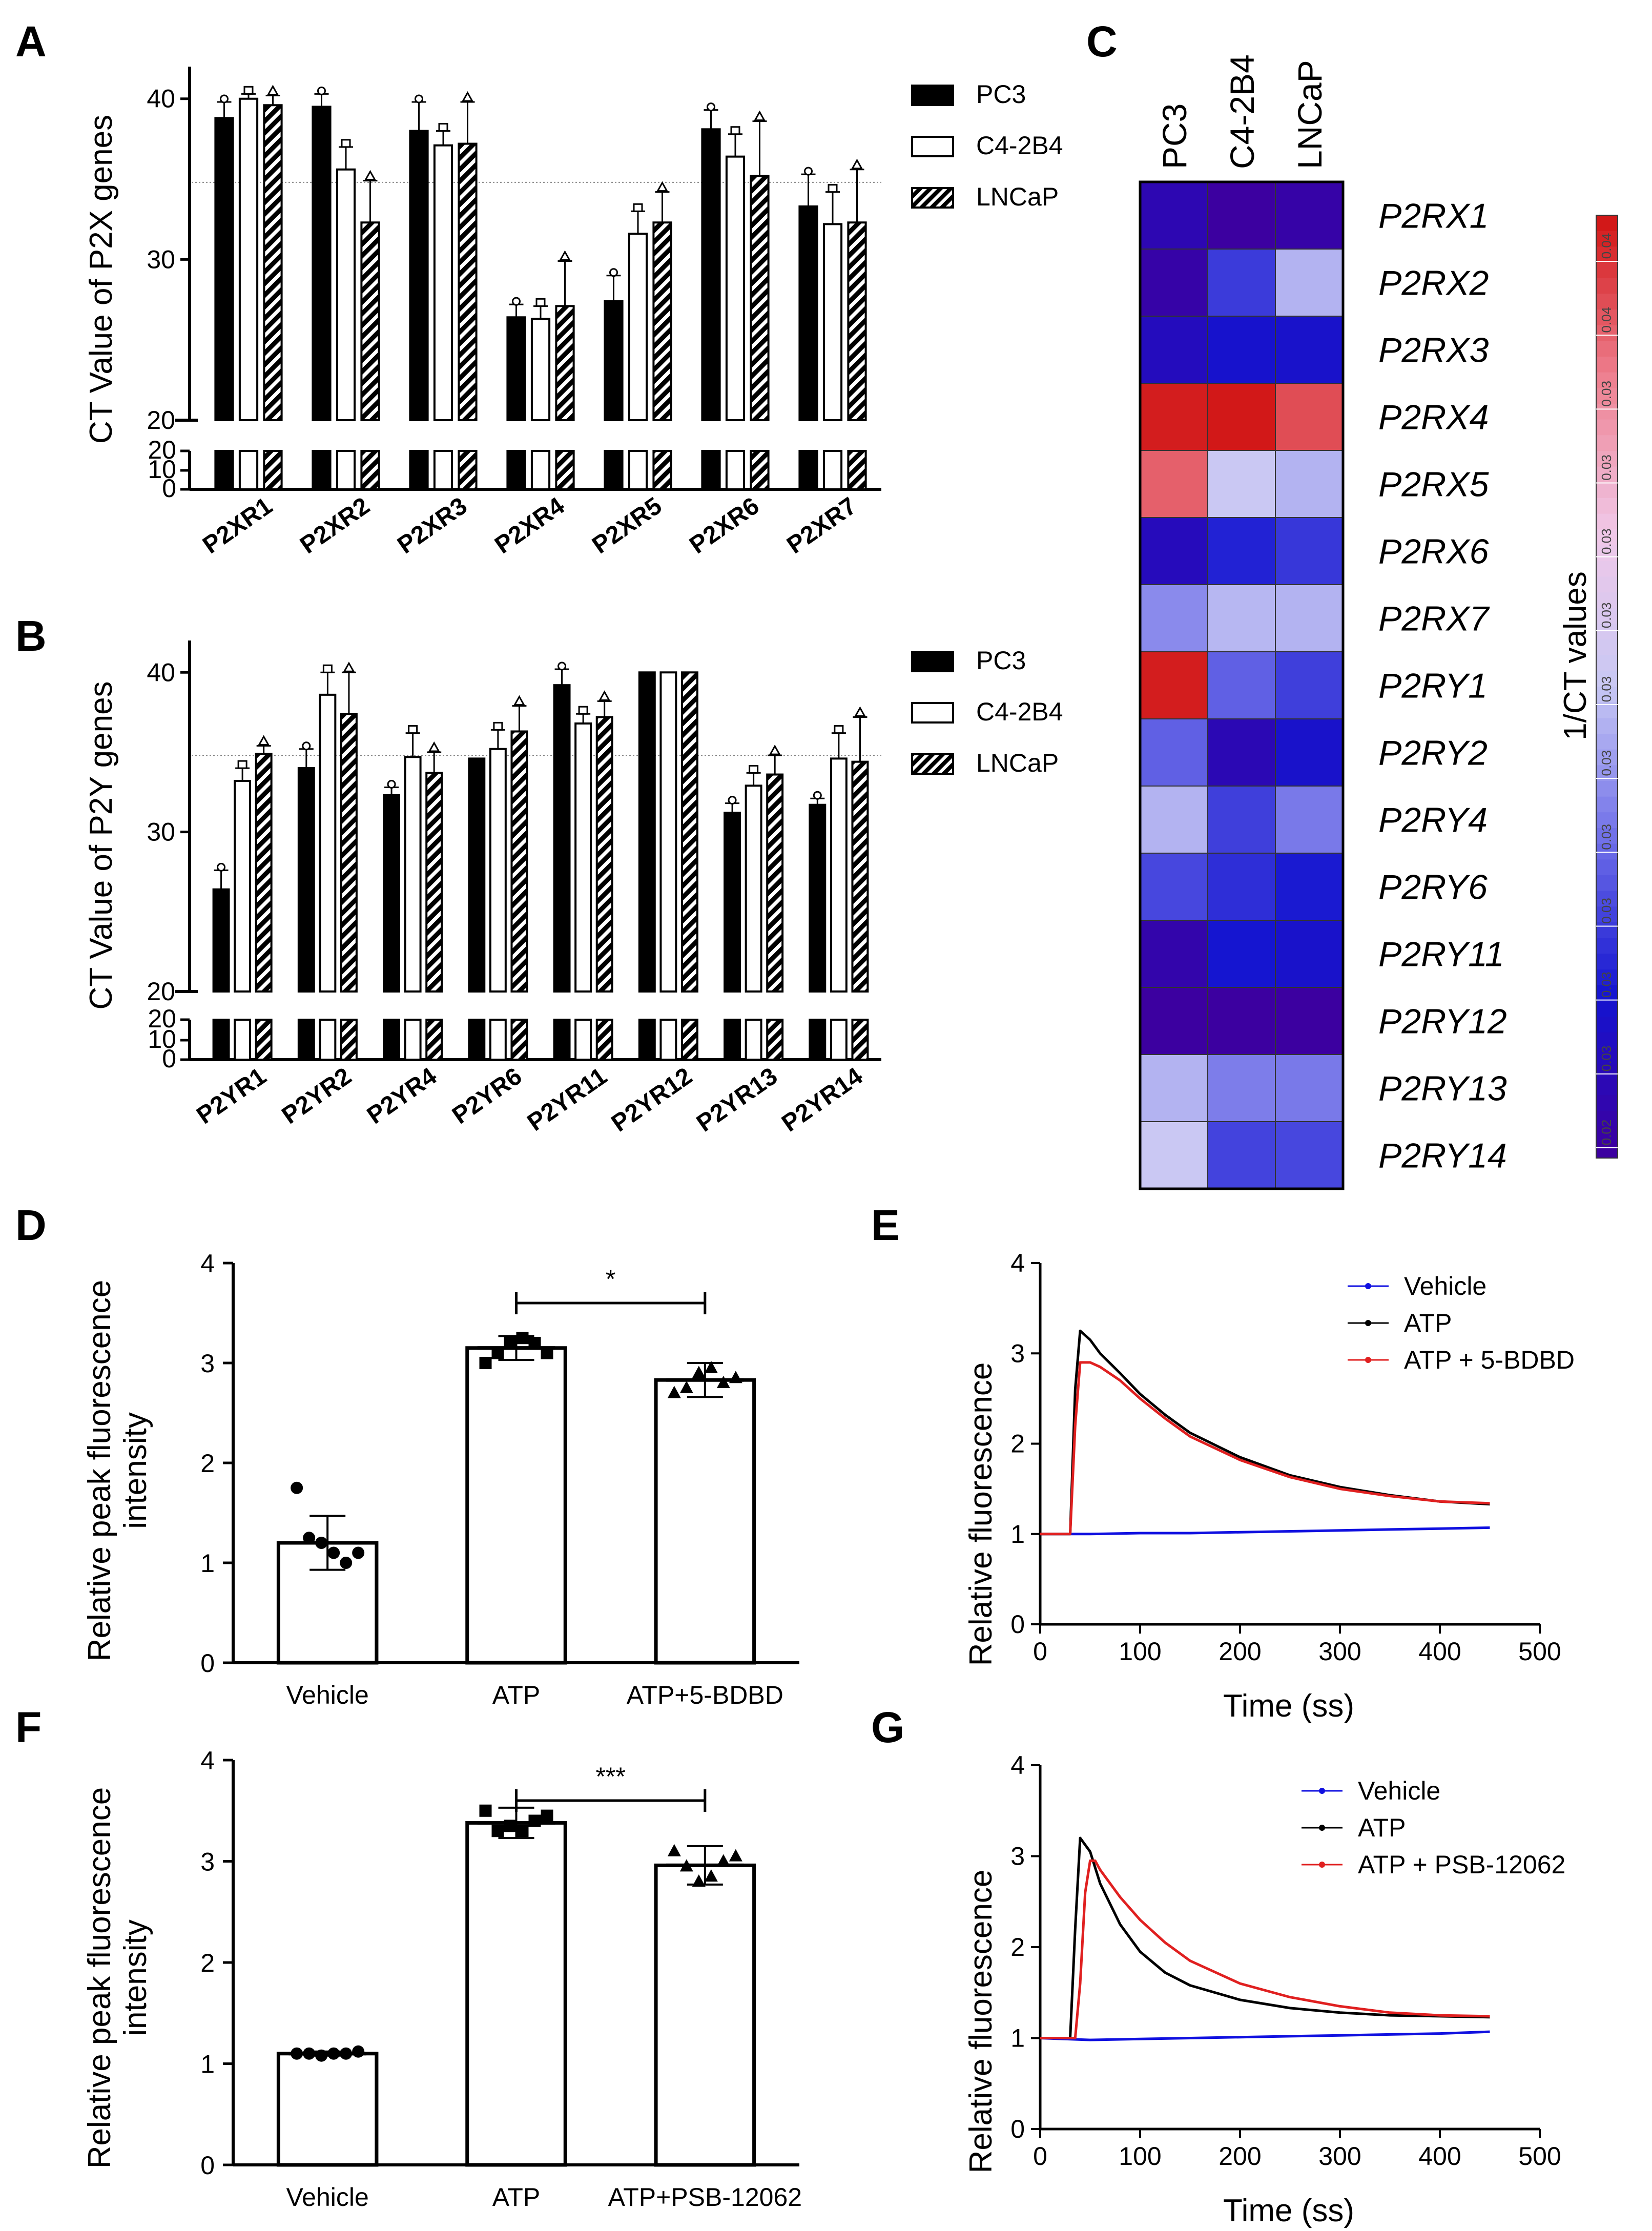 This screenshot has height=2231, width=1652. What do you see at coordinates (1433, 888) in the screenshot?
I see `heatmap-row-label: P2RY6` at bounding box center [1433, 888].